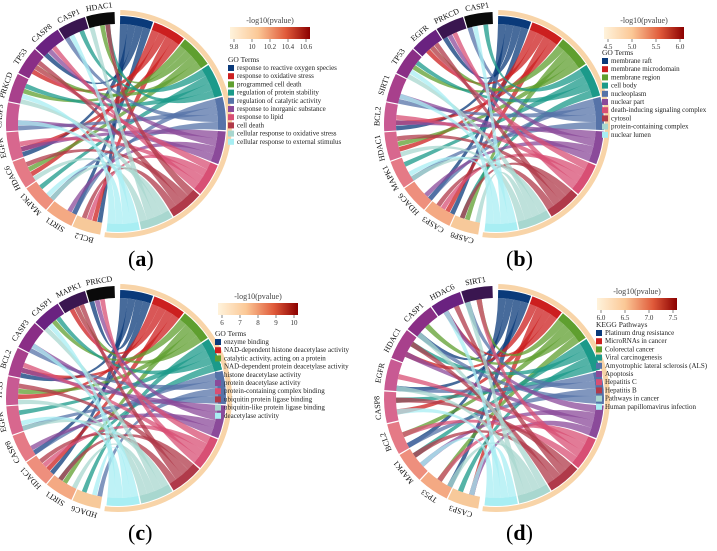 The image size is (717, 551). Describe the element at coordinates (251, 416) in the screenshot. I see `legend-entry: deacetylase activity` at that location.